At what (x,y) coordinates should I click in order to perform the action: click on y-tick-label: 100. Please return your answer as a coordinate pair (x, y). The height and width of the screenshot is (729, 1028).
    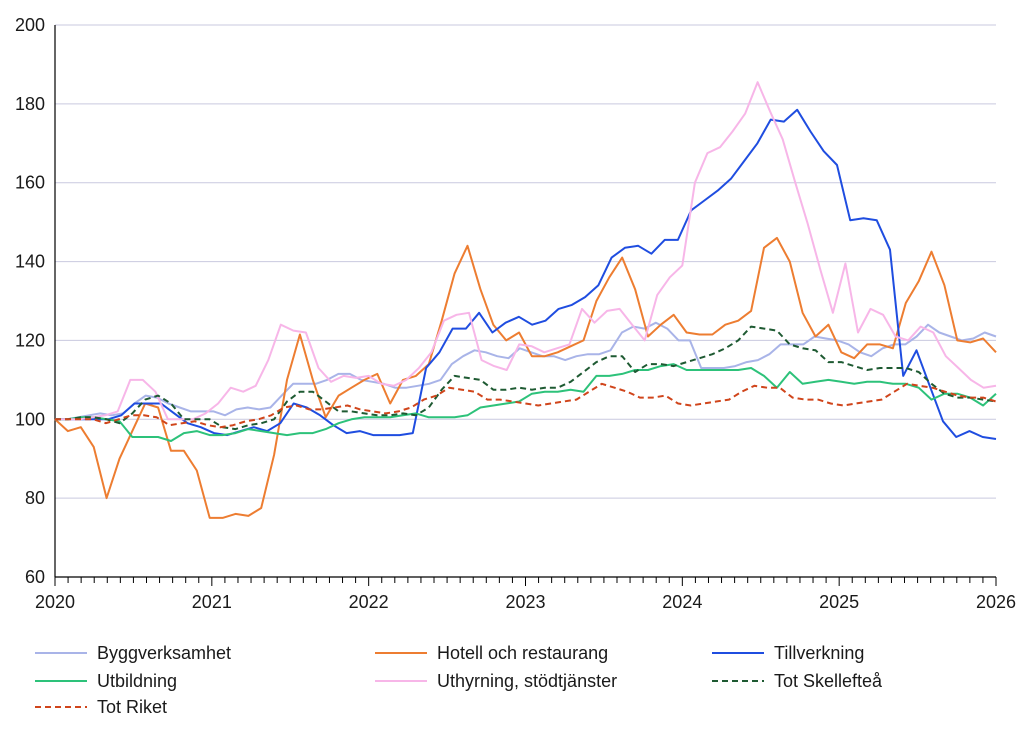
    Looking at the image, I should click on (30, 419).